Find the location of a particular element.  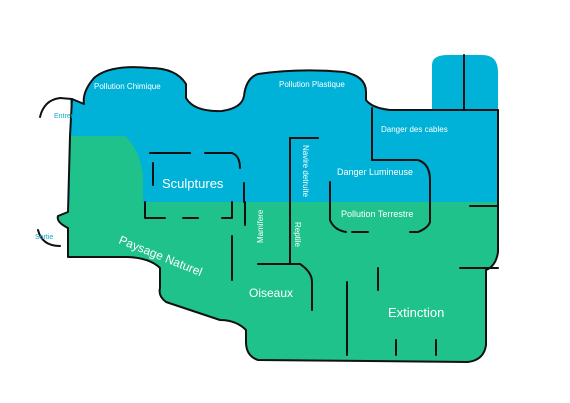

annex-right-block is located at coordinates (481, 82).